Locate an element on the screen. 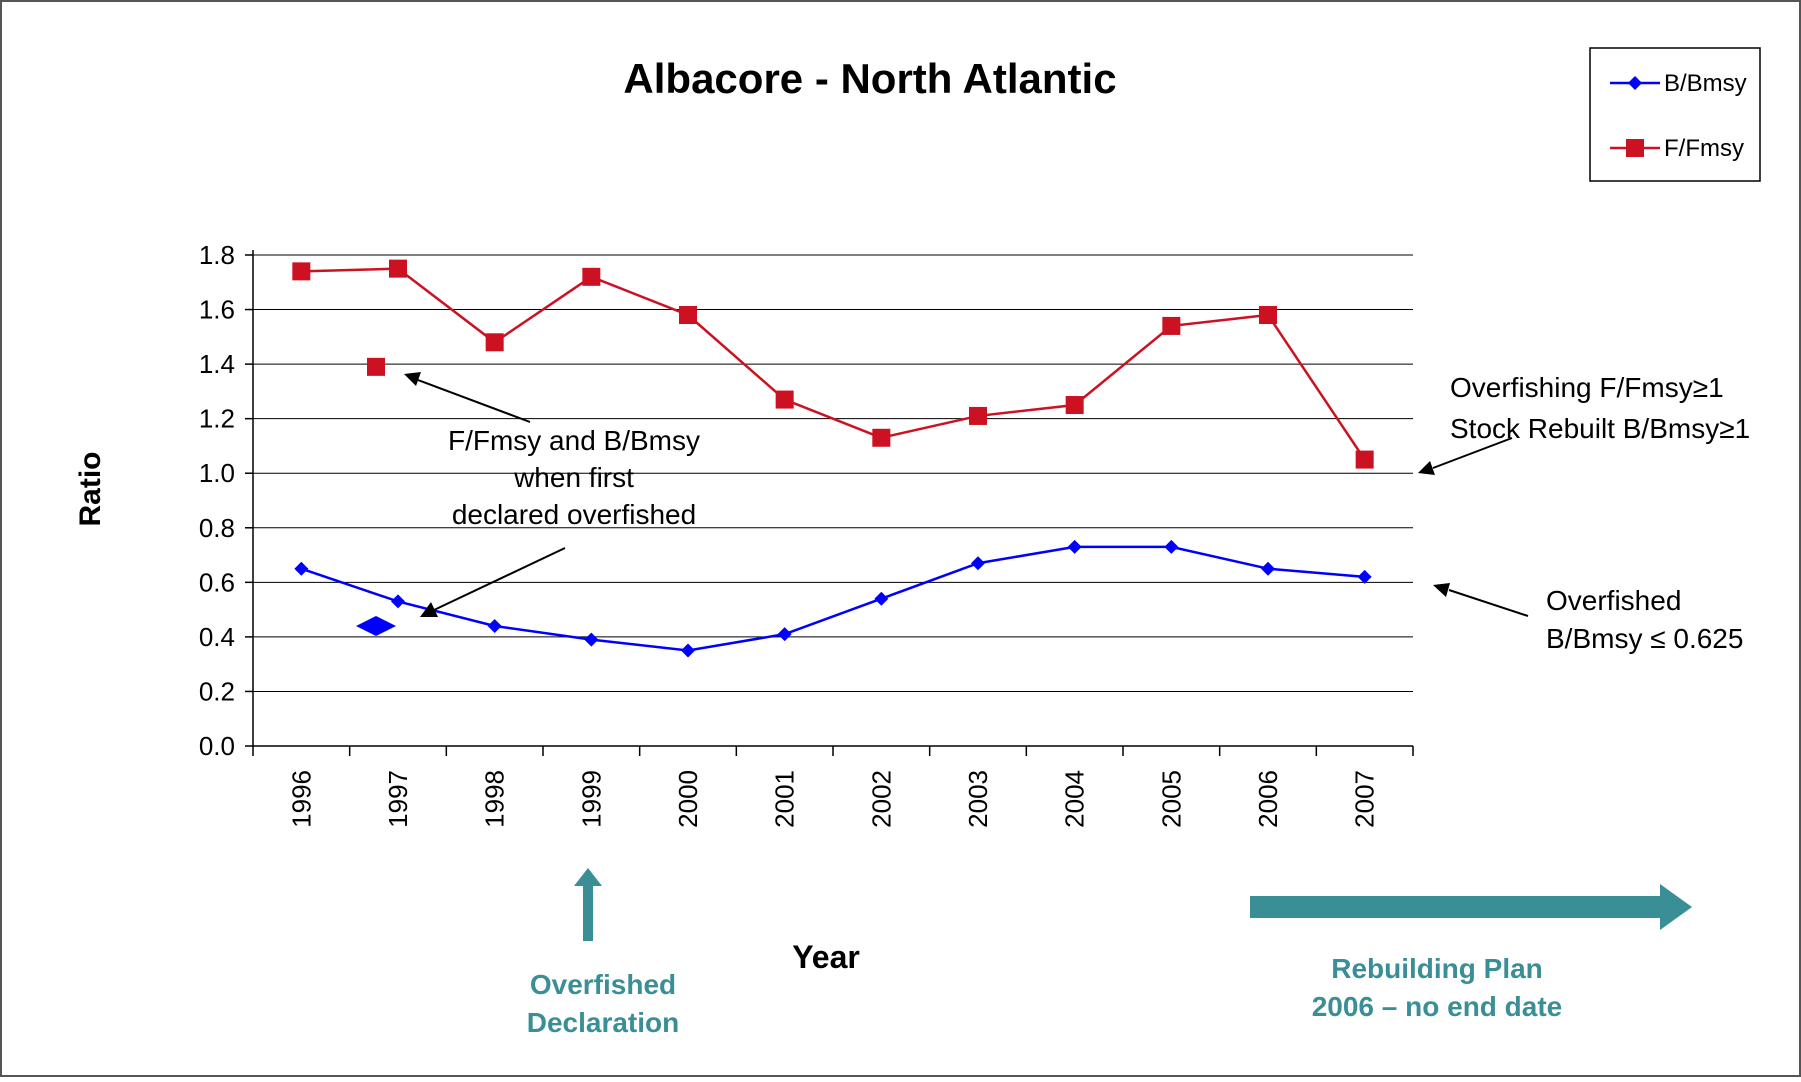 The image size is (1801, 1082). annotation-overfishing-line-1: Overfishing F/Fmsy≥1 is located at coordinates (1587, 387).